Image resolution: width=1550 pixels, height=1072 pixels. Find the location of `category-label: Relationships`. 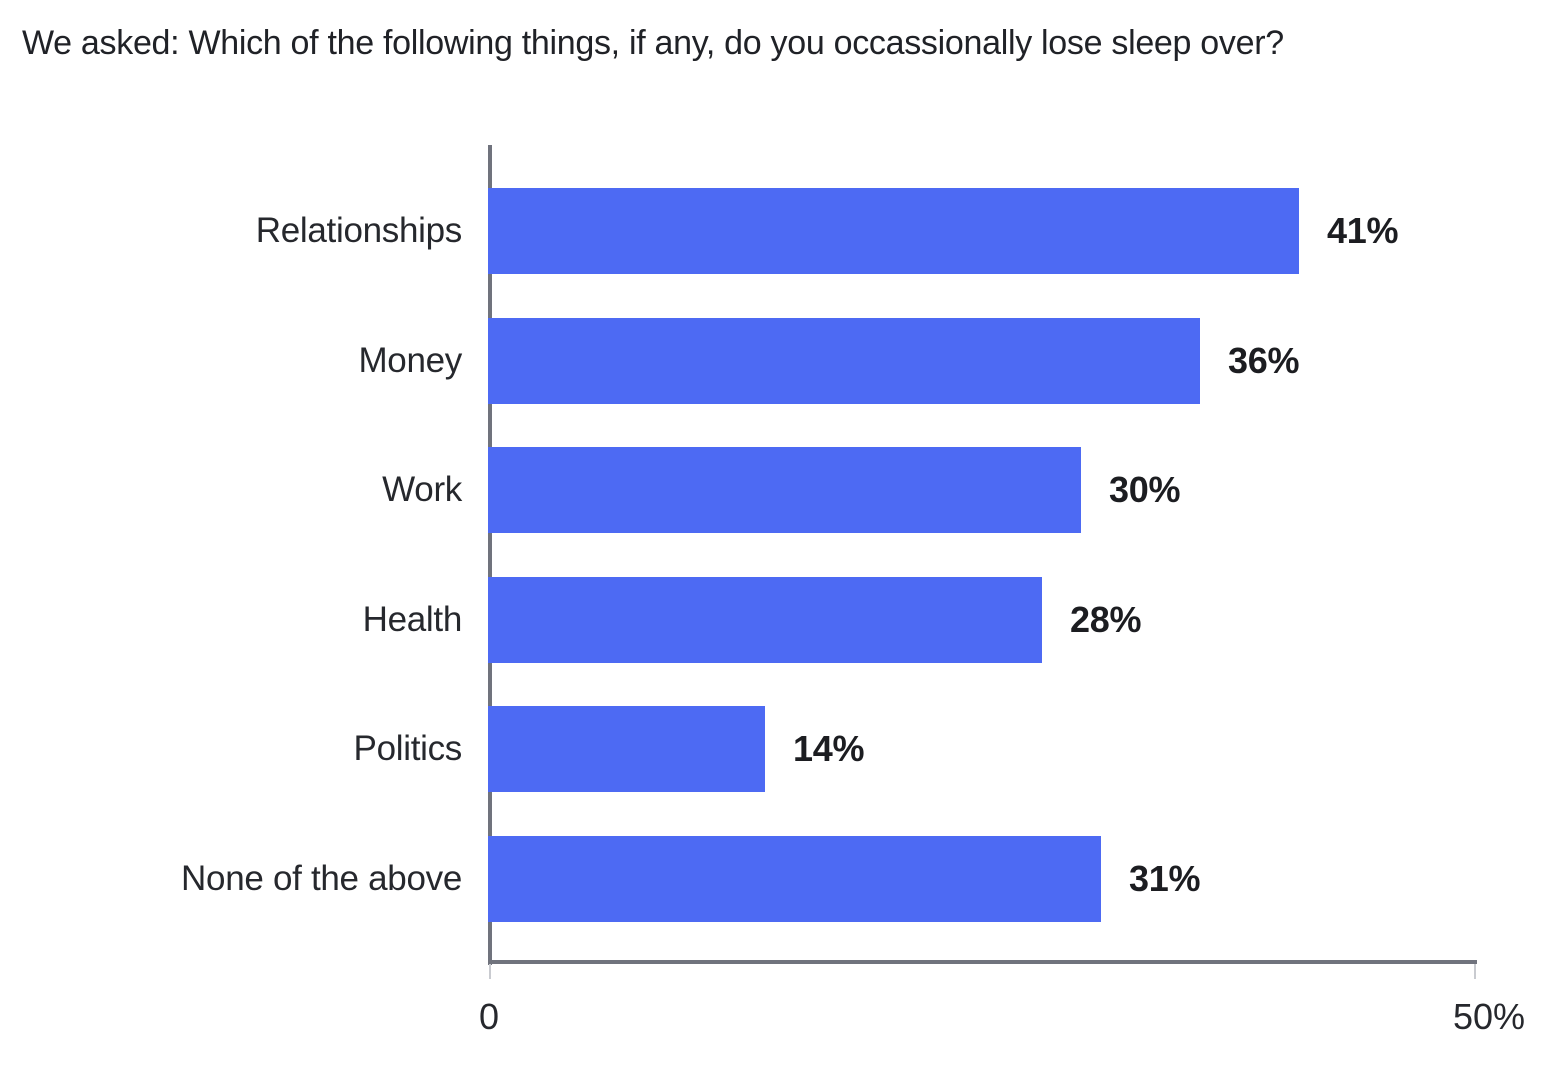

category-label: Relationships is located at coordinates (359, 230).